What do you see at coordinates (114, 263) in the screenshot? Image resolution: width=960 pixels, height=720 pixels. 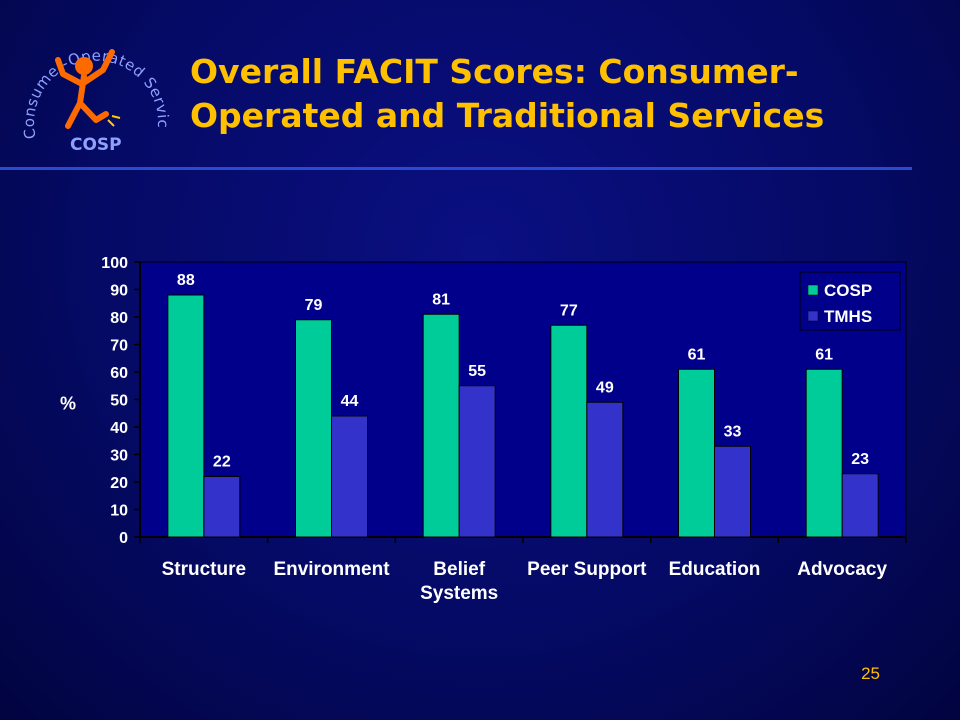 I see `y-tick-label: 100` at bounding box center [114, 263].